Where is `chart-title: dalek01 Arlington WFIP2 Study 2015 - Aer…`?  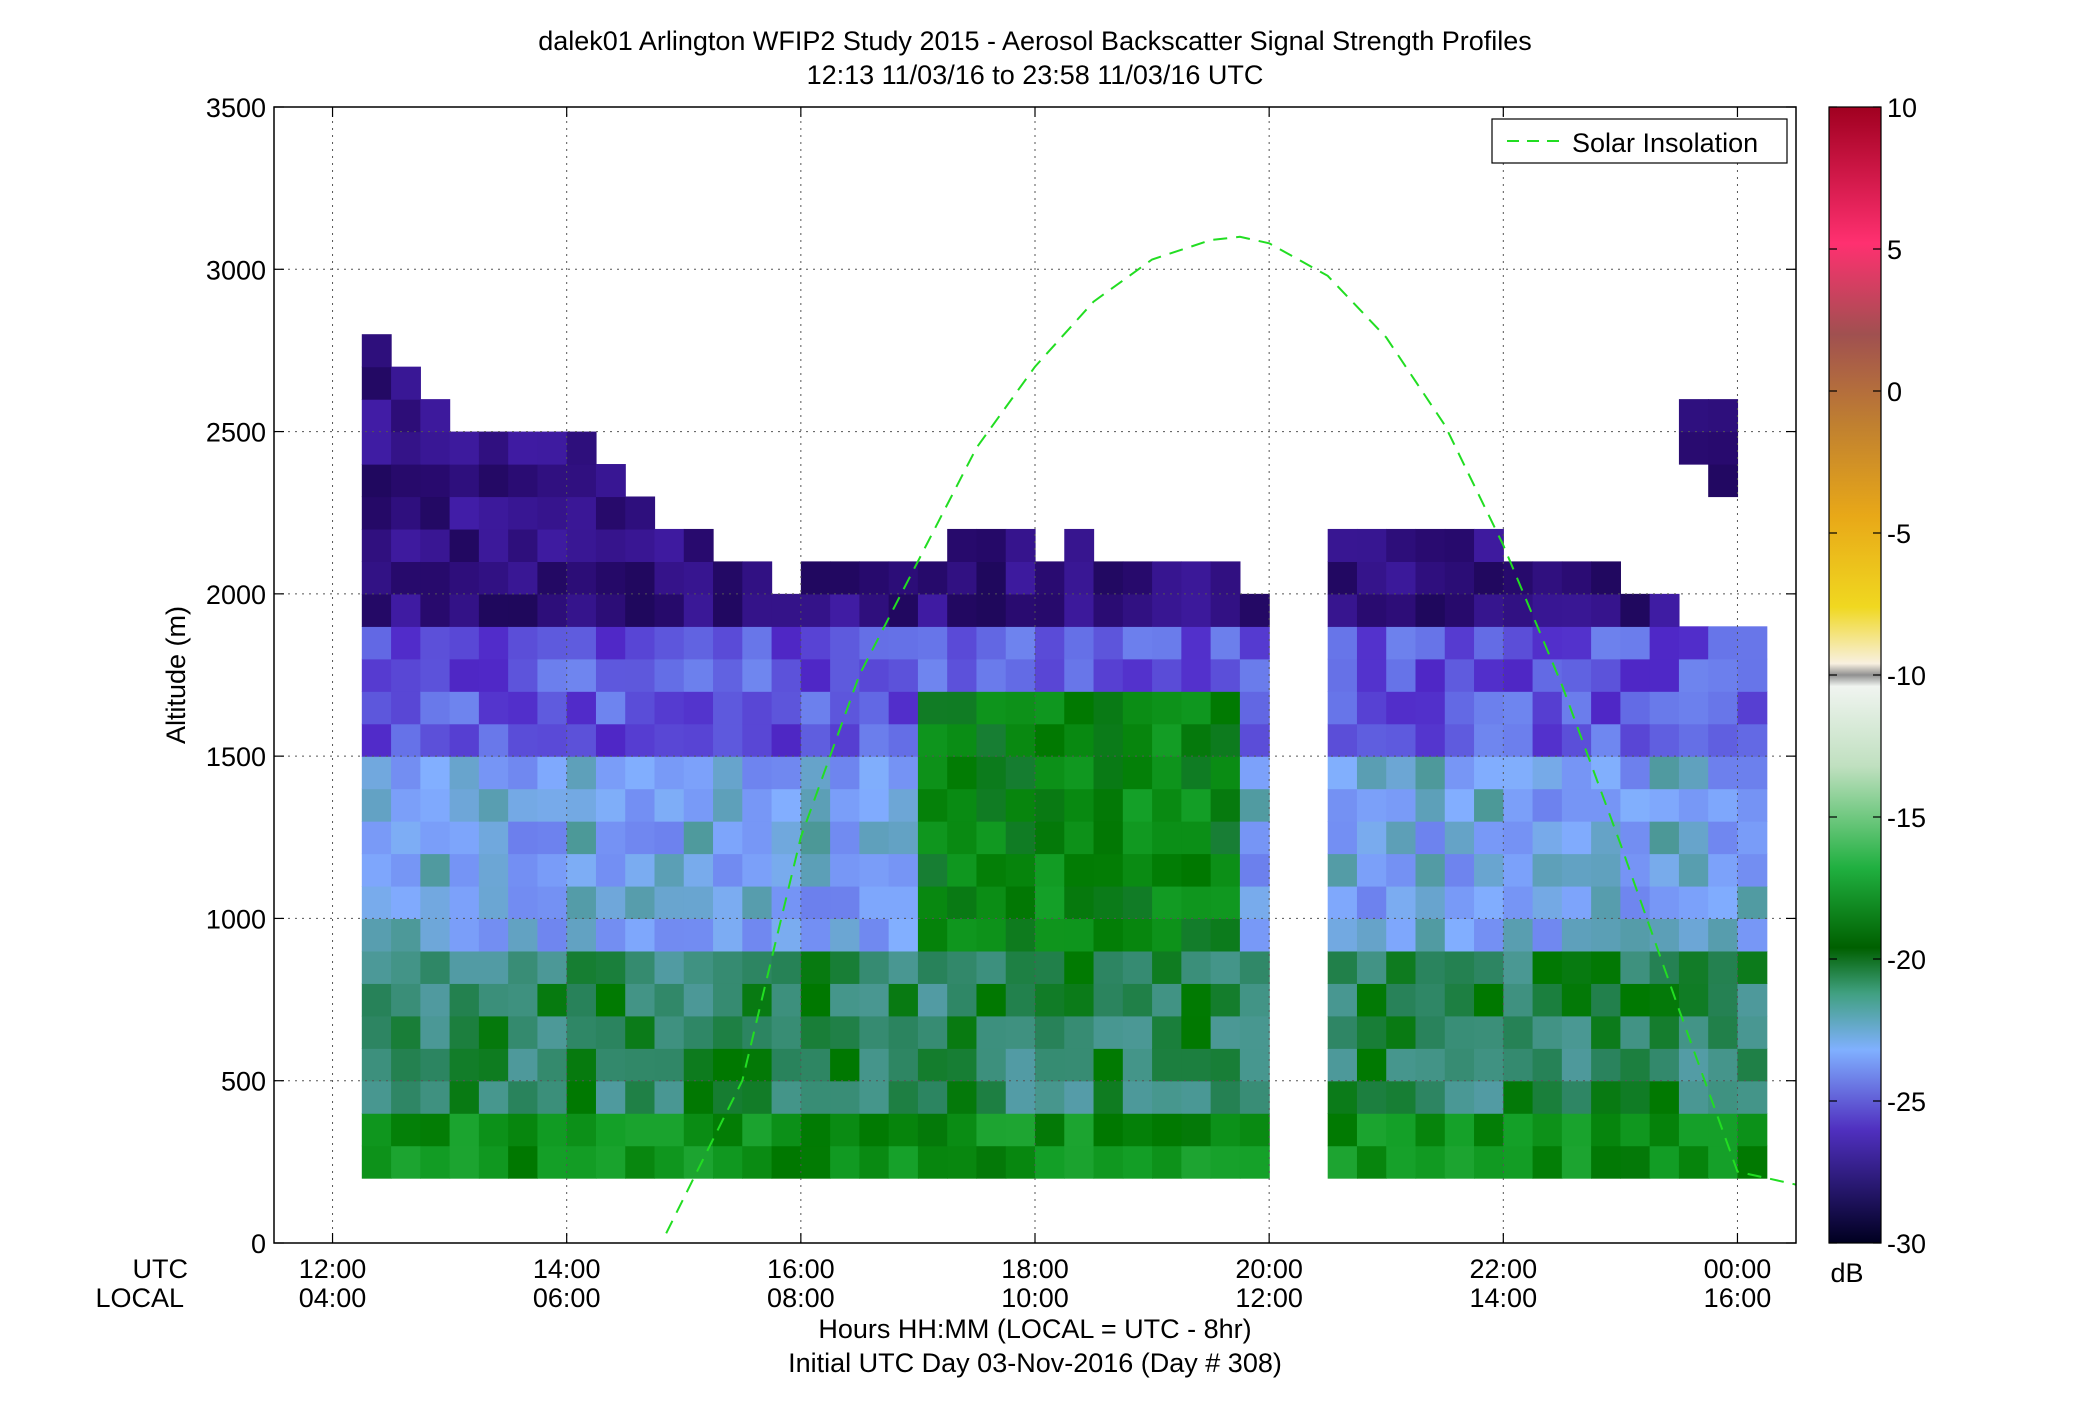 chart-title: dalek01 Arlington WFIP2 Study 2015 - Aer… is located at coordinates (1035, 41).